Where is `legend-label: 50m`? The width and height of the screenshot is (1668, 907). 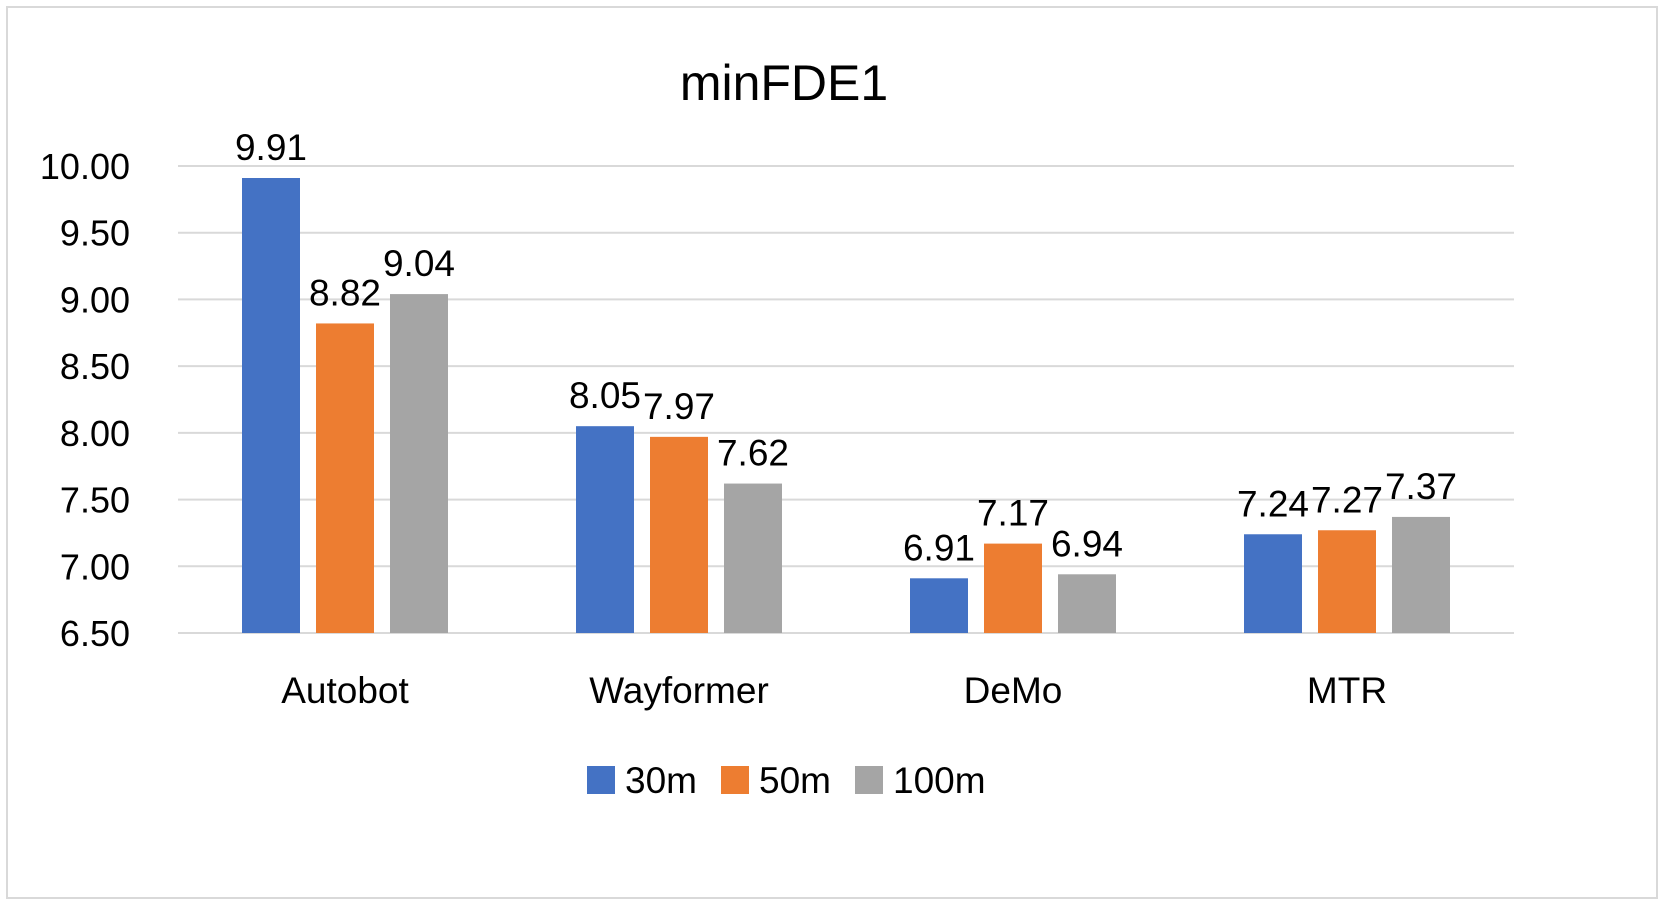
legend-label: 50m is located at coordinates (795, 780).